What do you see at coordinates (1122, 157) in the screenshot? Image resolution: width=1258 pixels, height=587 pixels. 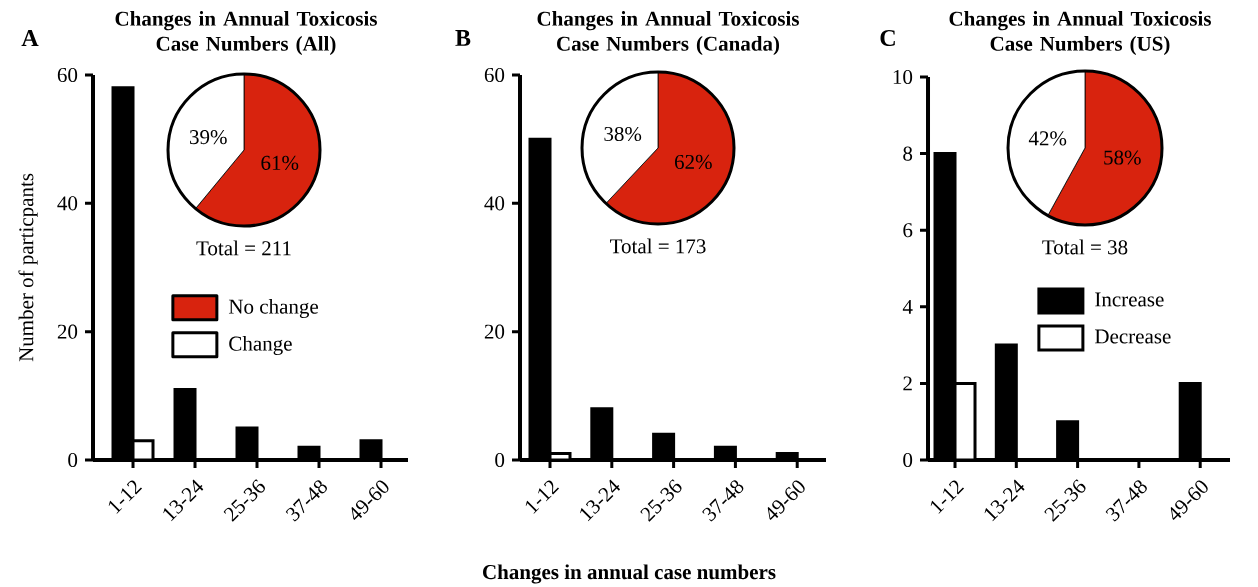 I see `data-label: 58%` at bounding box center [1122, 157].